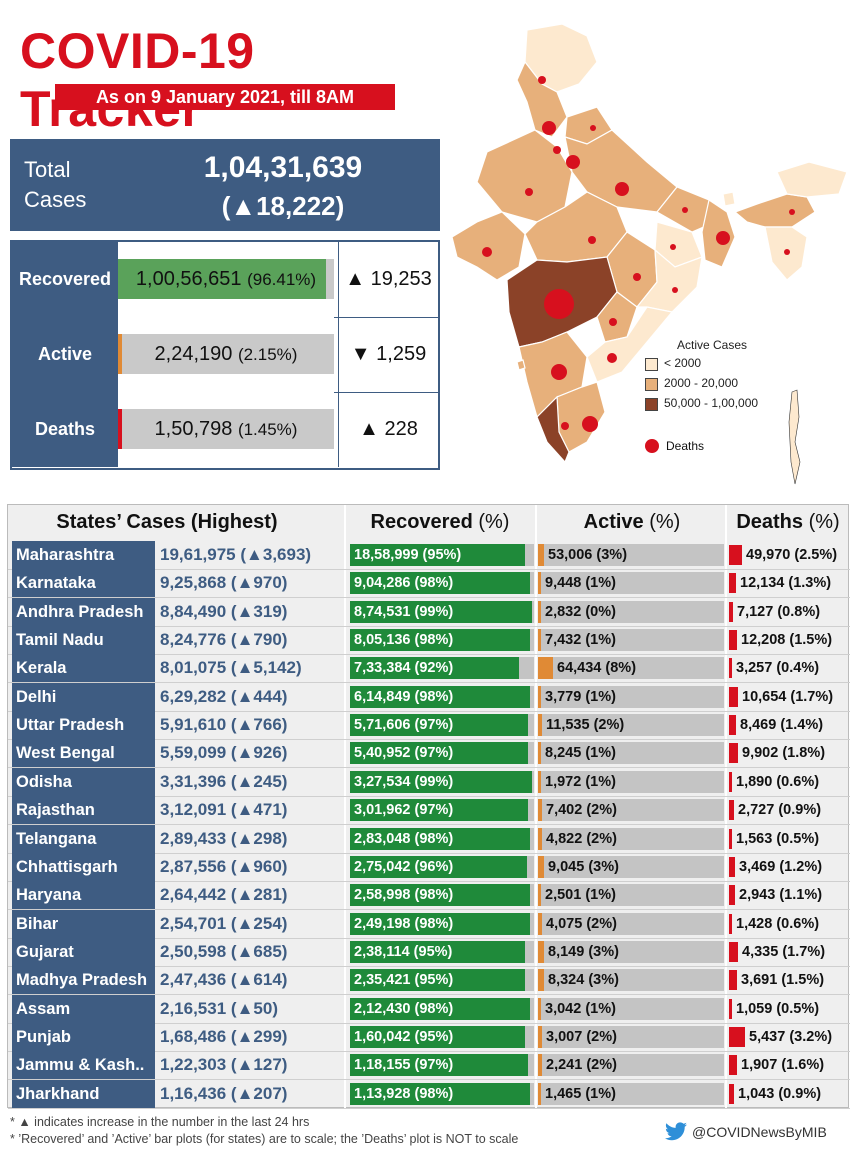  I want to click on active-value: 7,402, so click(564, 810).